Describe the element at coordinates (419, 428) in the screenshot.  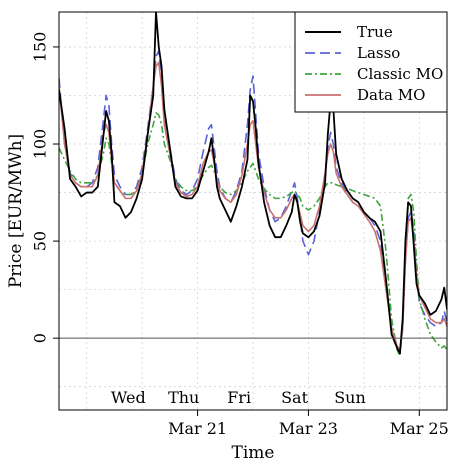
I see `x-tick-label: Mar 25` at that location.